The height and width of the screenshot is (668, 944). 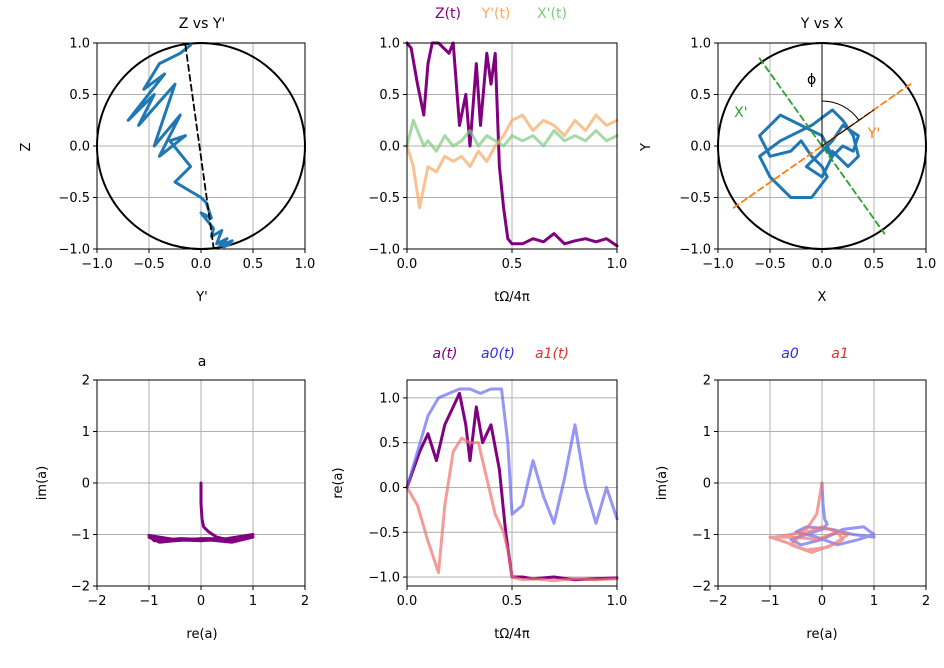 What do you see at coordinates (512, 297) in the screenshot?
I see `panel2-xlabel: tΩ/4π` at bounding box center [512, 297].